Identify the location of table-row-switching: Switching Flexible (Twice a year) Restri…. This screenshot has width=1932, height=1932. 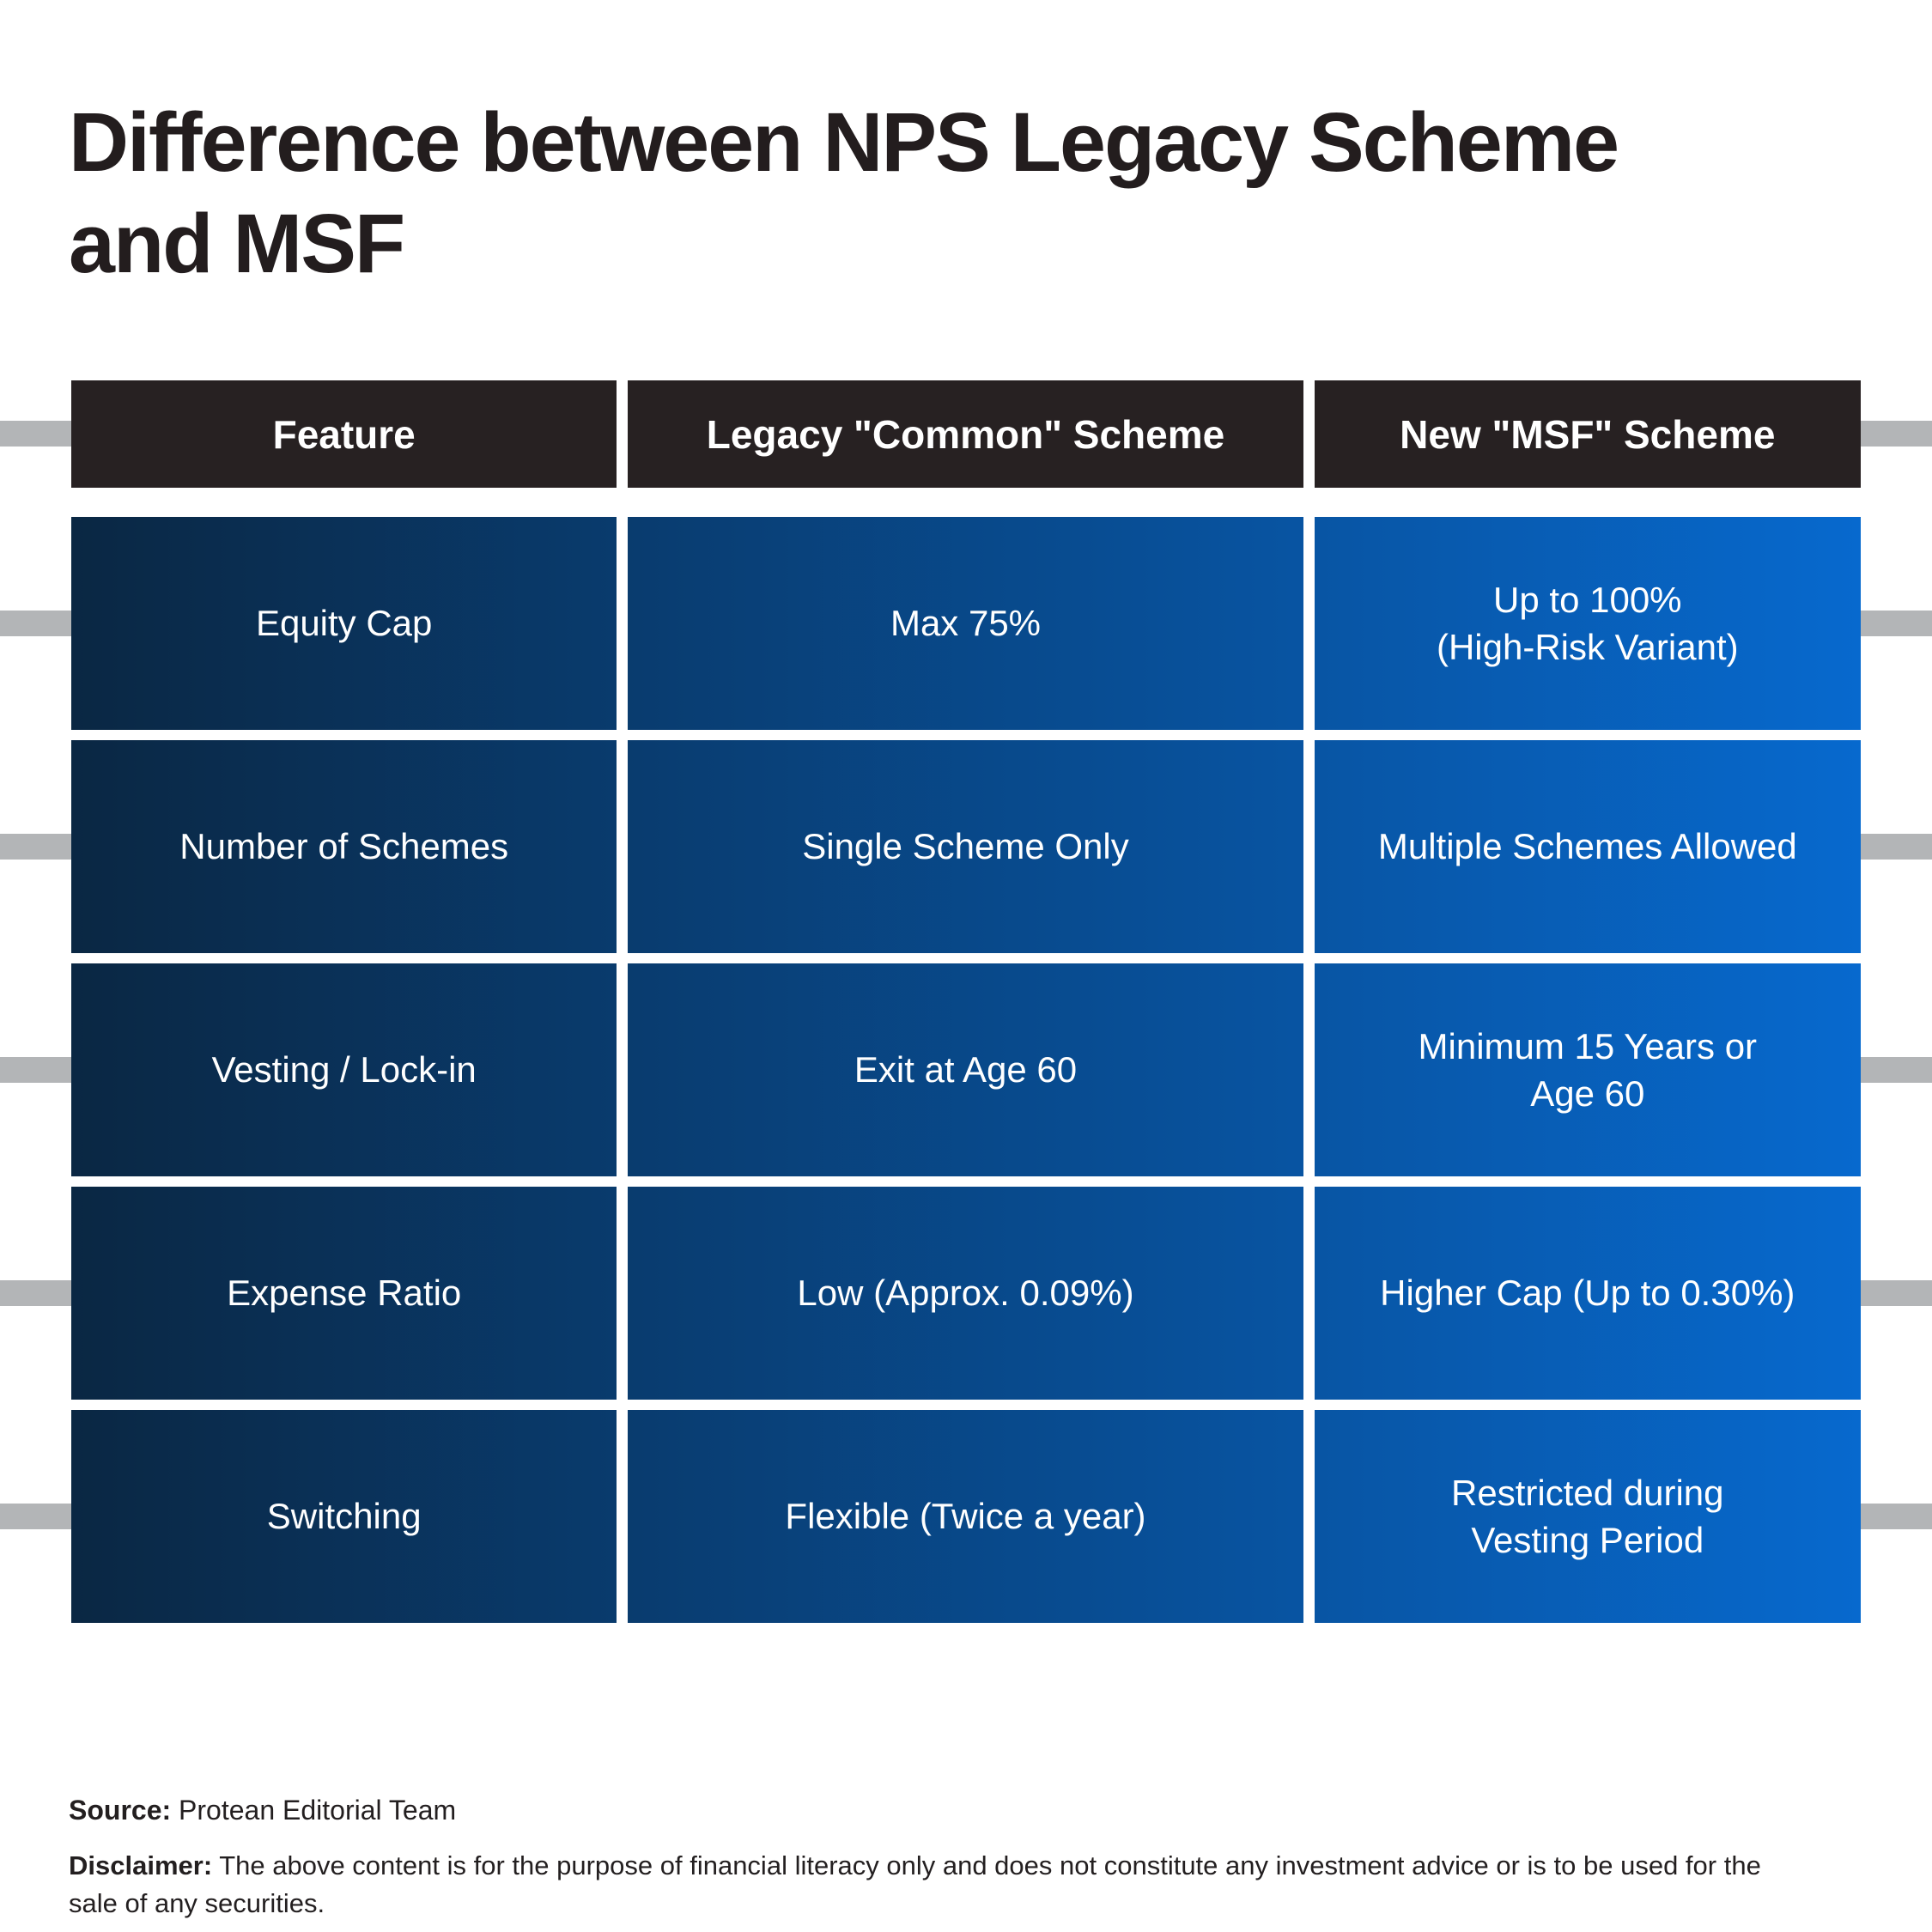
(966, 1517).